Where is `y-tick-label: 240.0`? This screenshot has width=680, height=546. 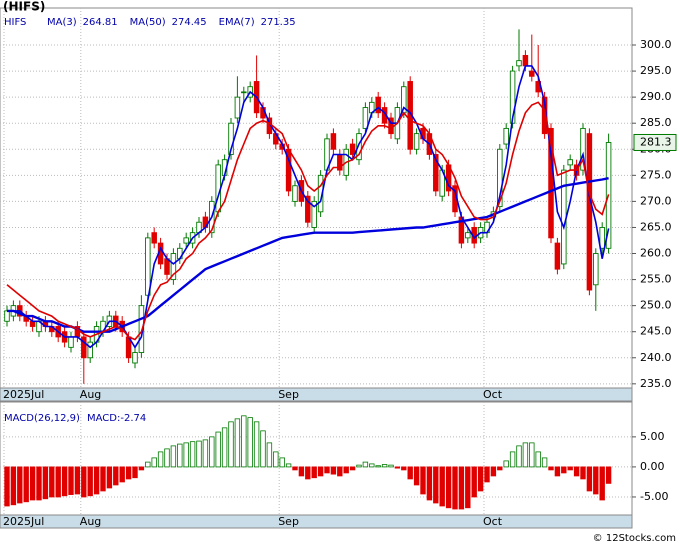 y-tick-label: 240.0 is located at coordinates (656, 357).